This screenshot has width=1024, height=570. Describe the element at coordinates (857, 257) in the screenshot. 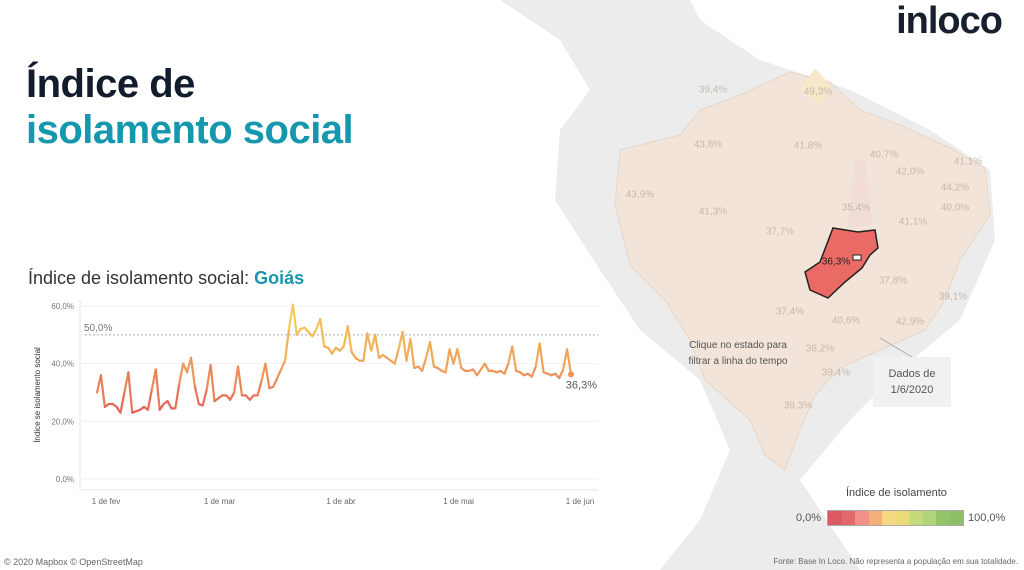

I see `distrito-federal` at that location.